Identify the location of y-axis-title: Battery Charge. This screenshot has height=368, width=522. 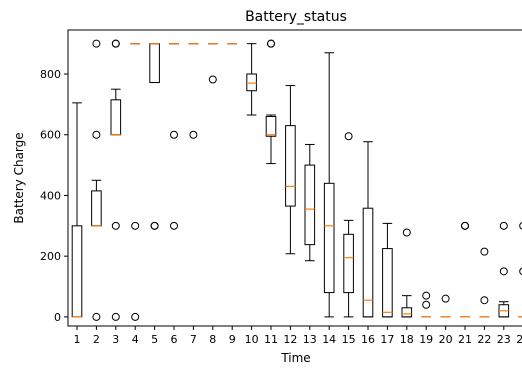
(19, 177).